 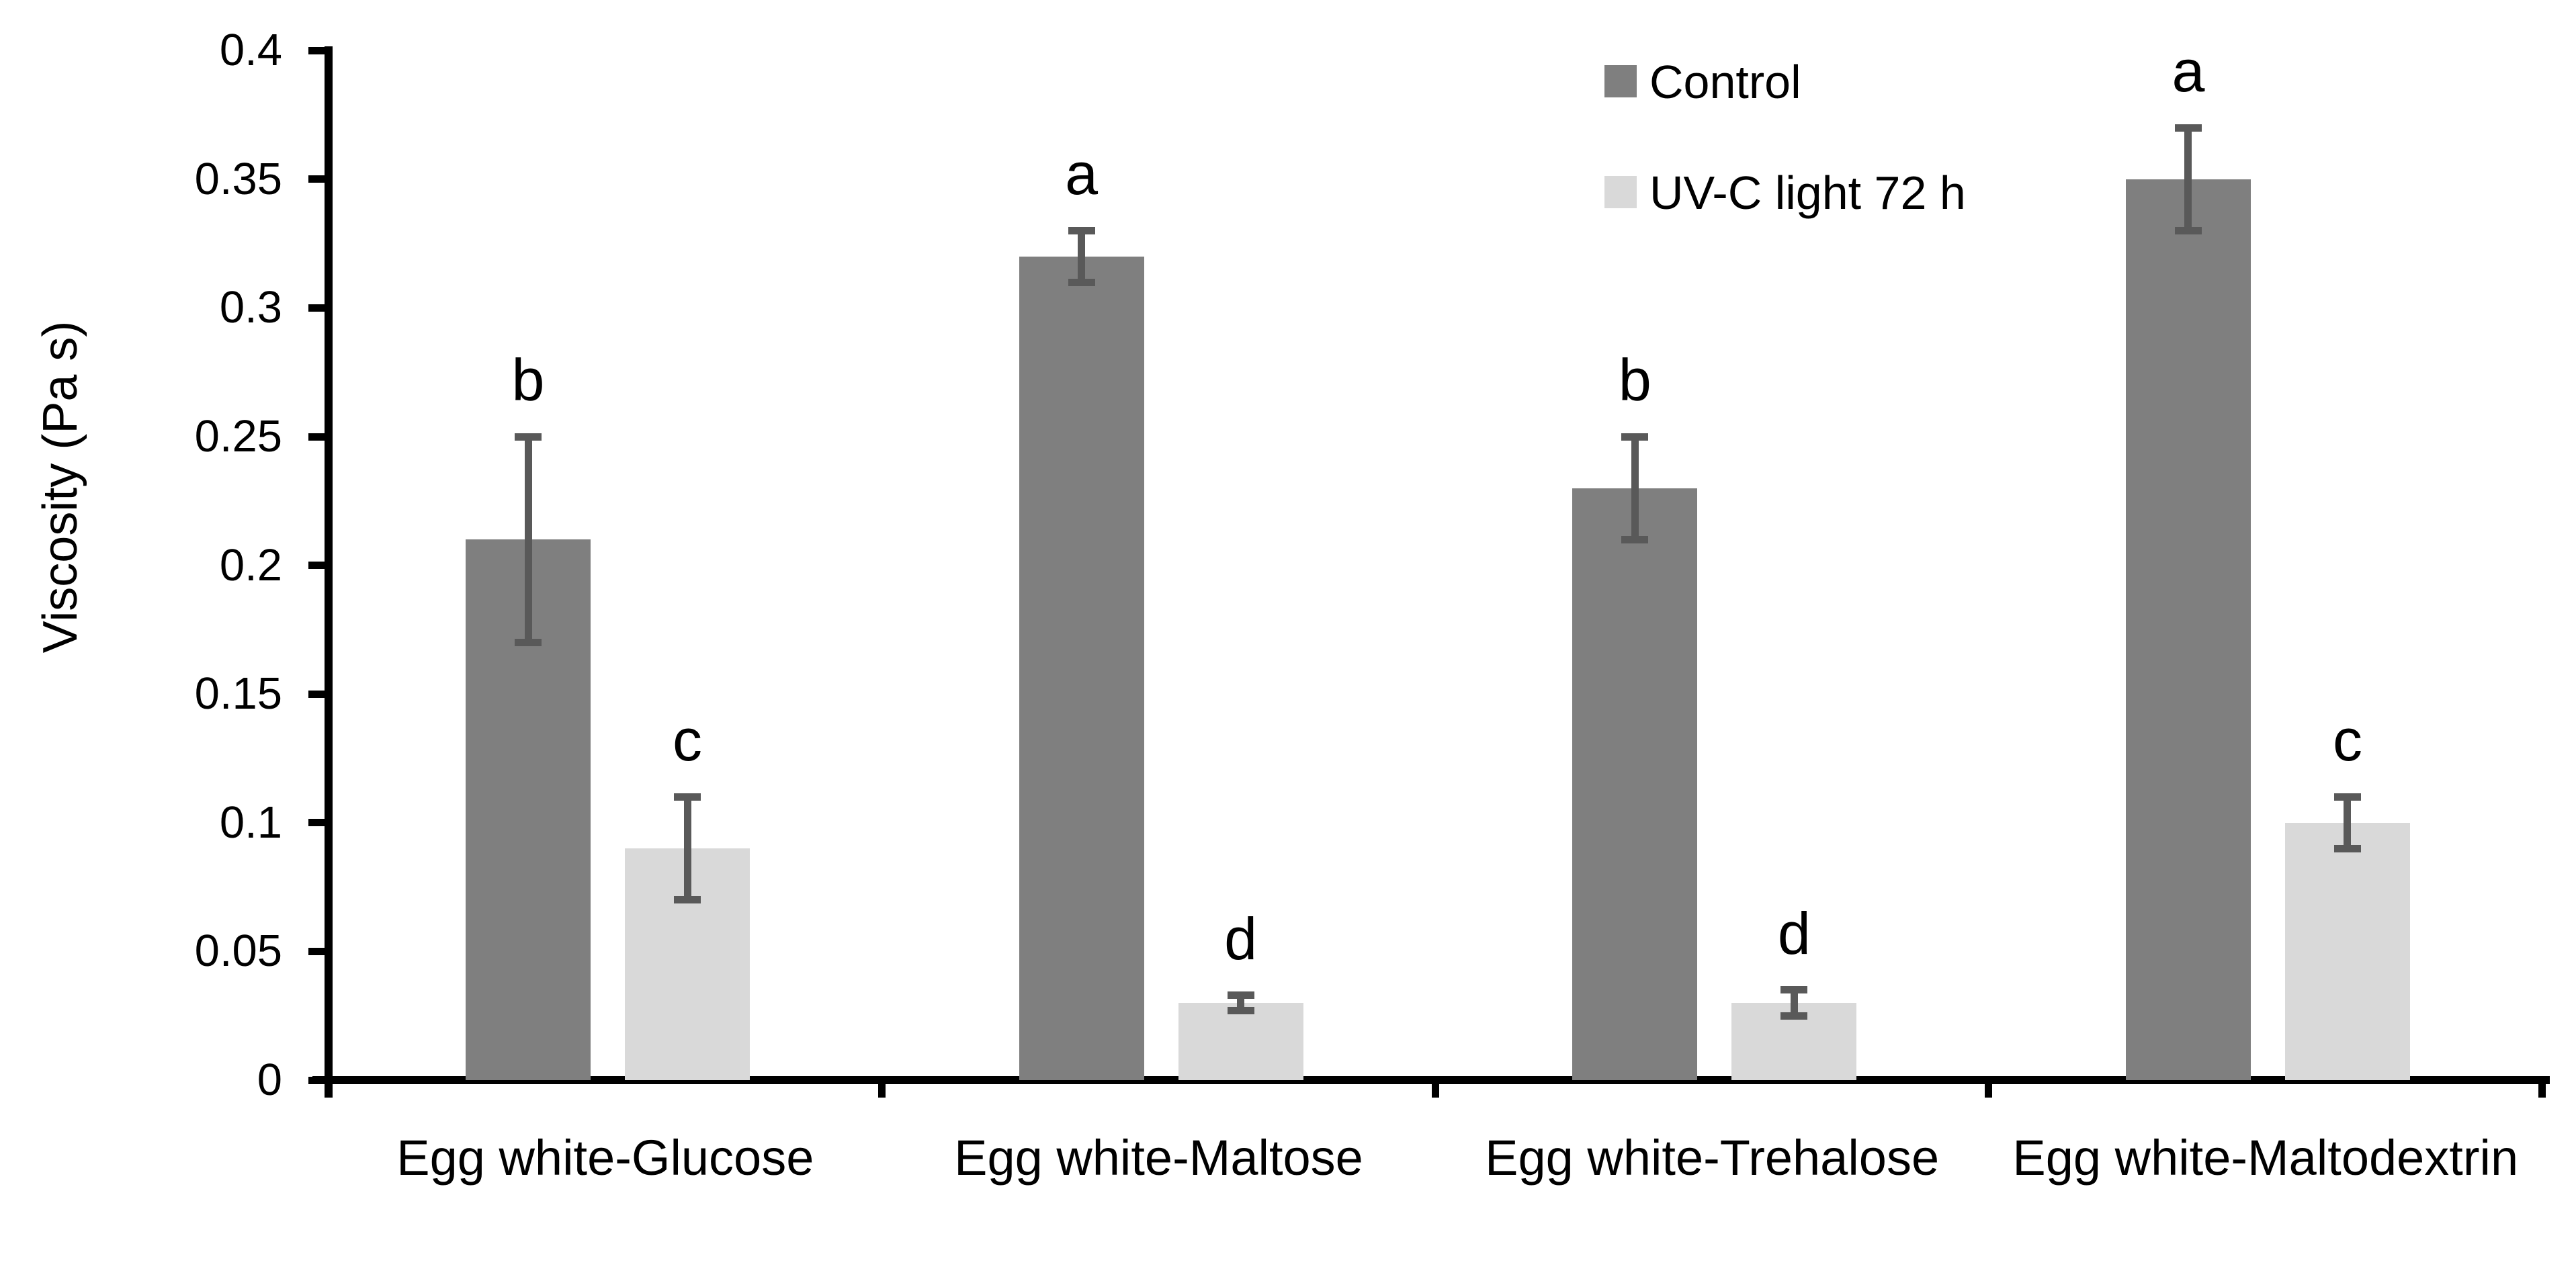 What do you see at coordinates (2265, 1158) in the screenshot?
I see `category-label: Egg white-Maltodextrin` at bounding box center [2265, 1158].